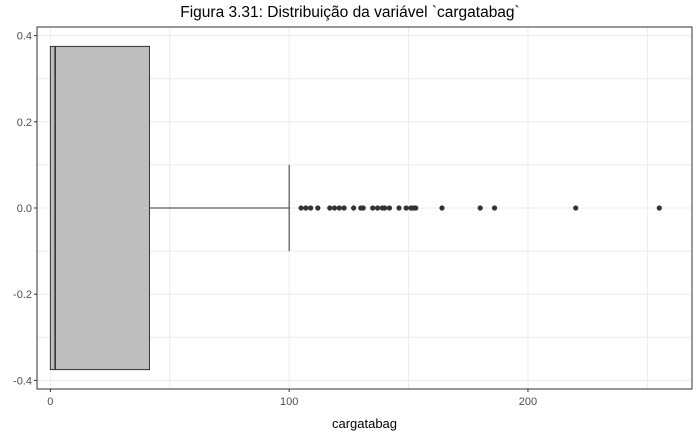  Describe the element at coordinates (528, 402) in the screenshot. I see `x-tick-label: 200` at that location.